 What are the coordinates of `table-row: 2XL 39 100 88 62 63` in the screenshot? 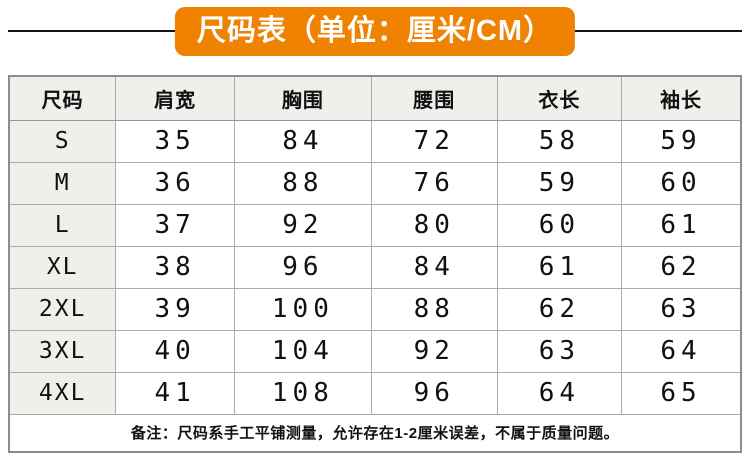 It's located at (375, 309).